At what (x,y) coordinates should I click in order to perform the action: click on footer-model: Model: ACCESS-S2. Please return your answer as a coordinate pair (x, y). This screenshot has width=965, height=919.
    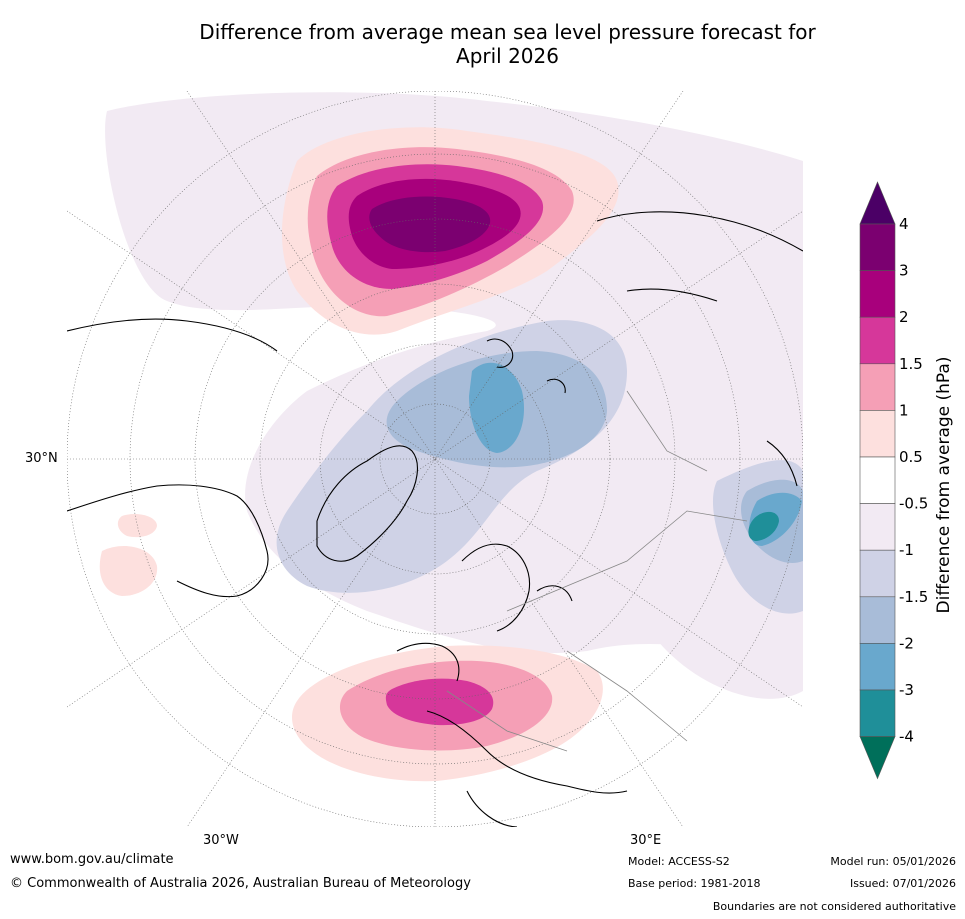
    Looking at the image, I should click on (679, 861).